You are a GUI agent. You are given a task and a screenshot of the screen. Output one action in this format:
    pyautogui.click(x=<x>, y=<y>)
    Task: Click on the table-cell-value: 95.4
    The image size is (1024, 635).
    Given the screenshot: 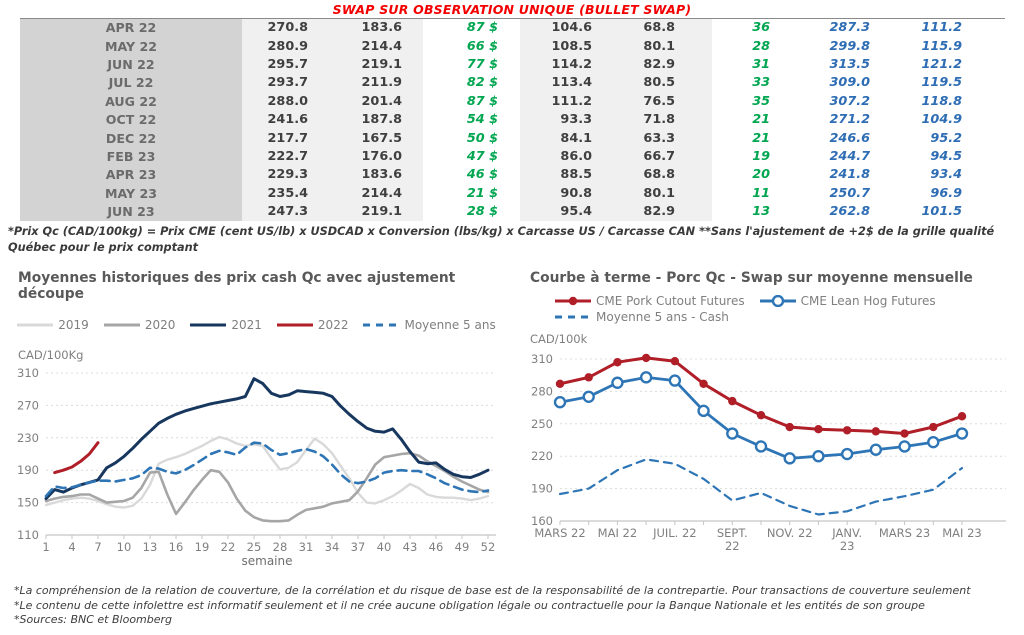 What is the action you would take?
    pyautogui.click(x=568, y=212)
    